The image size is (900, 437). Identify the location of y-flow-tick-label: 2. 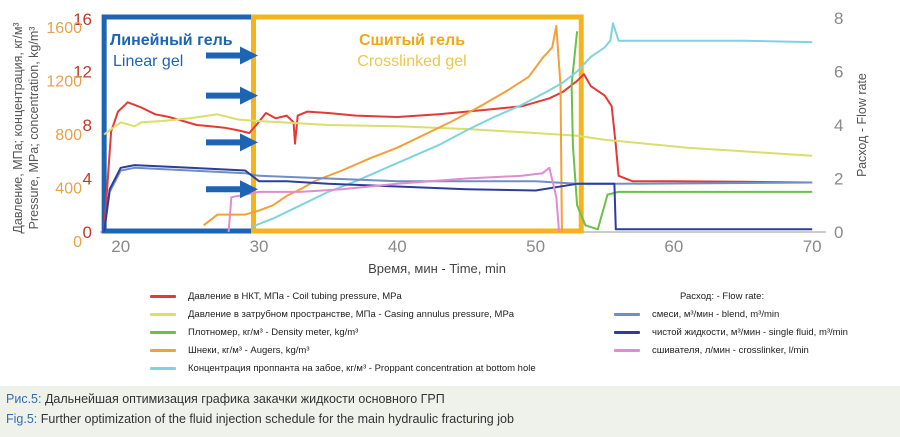
(838, 179).